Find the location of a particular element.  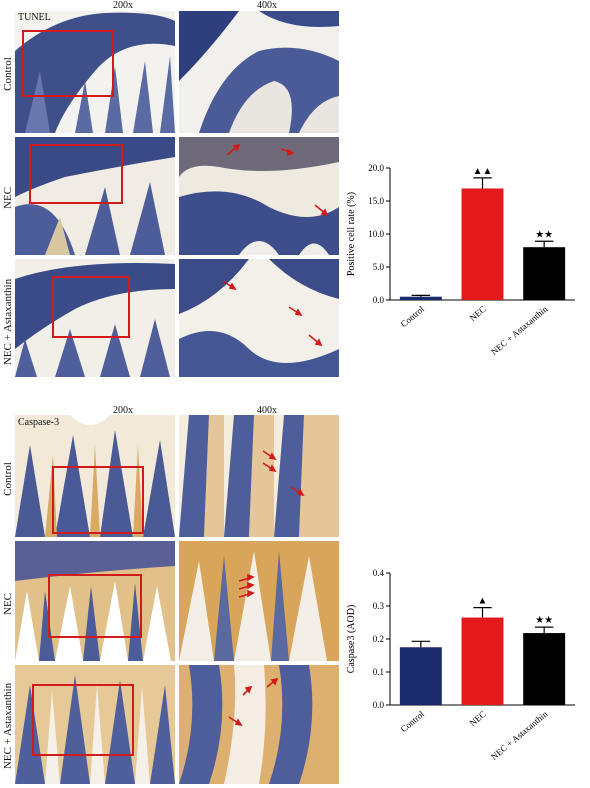

significance-mark: ▲ is located at coordinates (483, 601).